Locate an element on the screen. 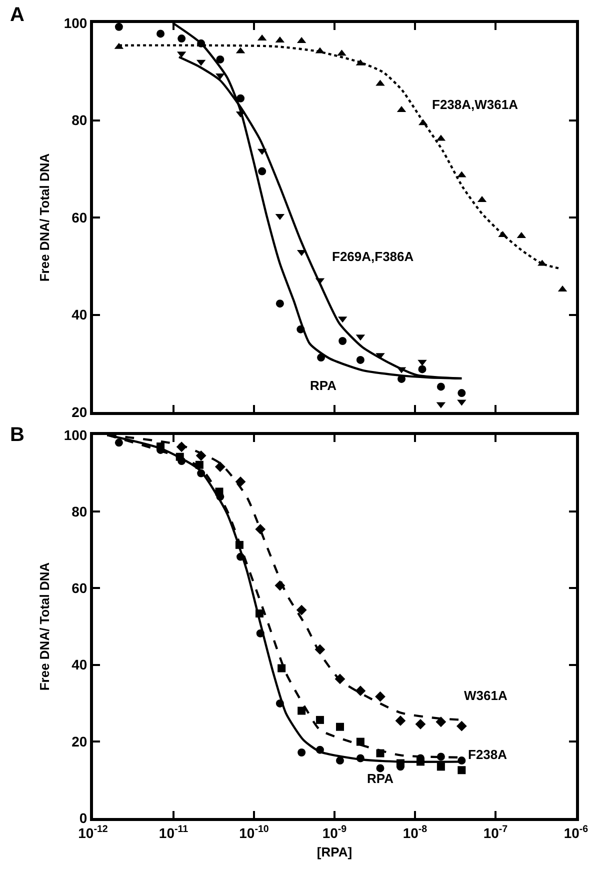  x-tick-label: 10$^{-10}$ is located at coordinates (254, 832).